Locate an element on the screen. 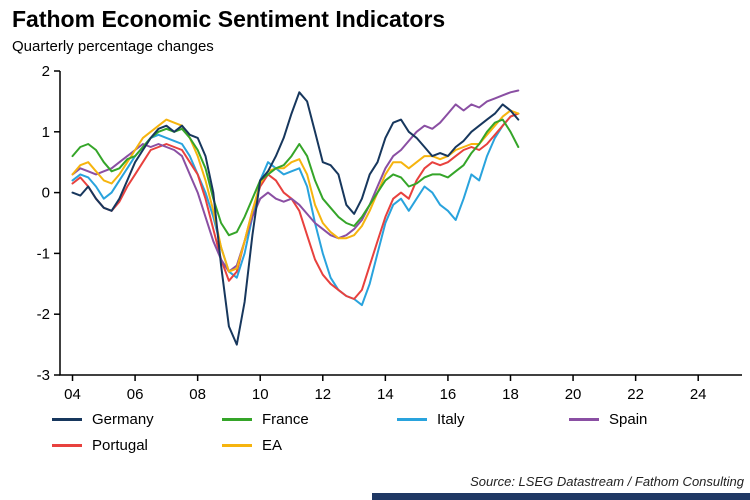  x-tick-label: 24 is located at coordinates (698, 394).